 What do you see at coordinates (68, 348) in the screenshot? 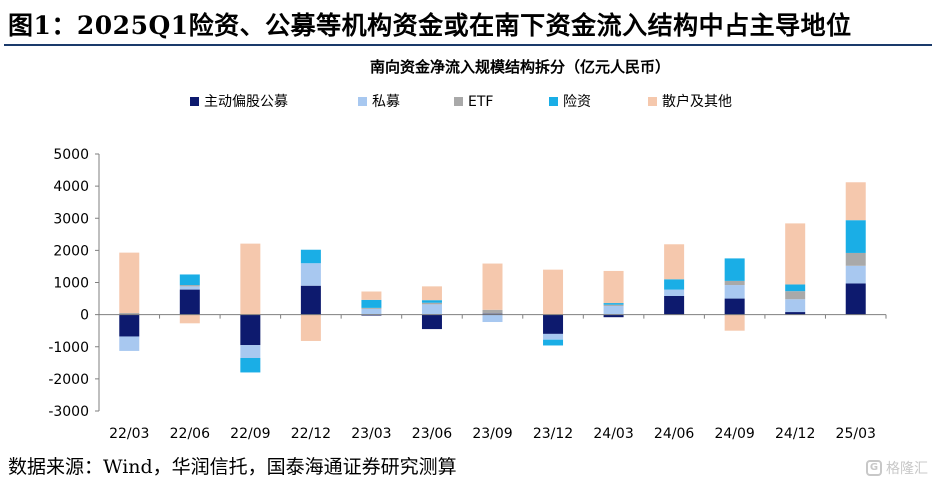
I see `y-tick-label: -1000` at bounding box center [68, 348].